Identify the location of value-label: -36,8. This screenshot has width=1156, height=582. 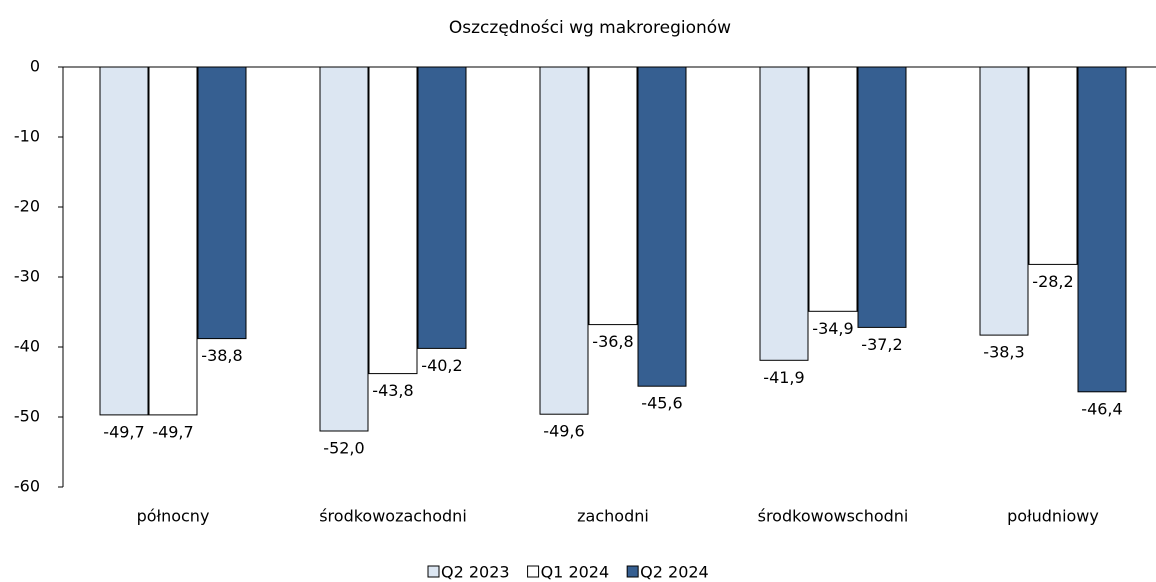
(612, 341).